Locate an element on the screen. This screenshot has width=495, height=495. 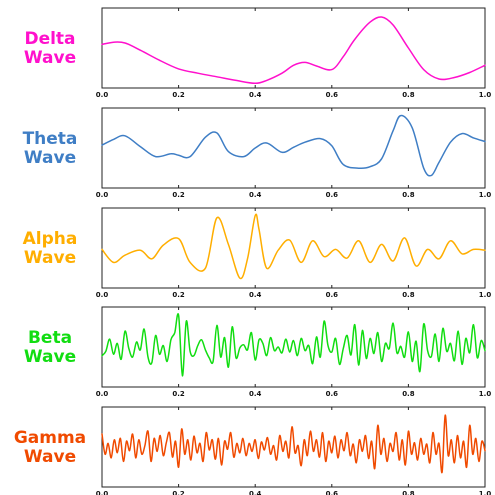
wave-label-line: Theta is located at coordinates (50, 139).